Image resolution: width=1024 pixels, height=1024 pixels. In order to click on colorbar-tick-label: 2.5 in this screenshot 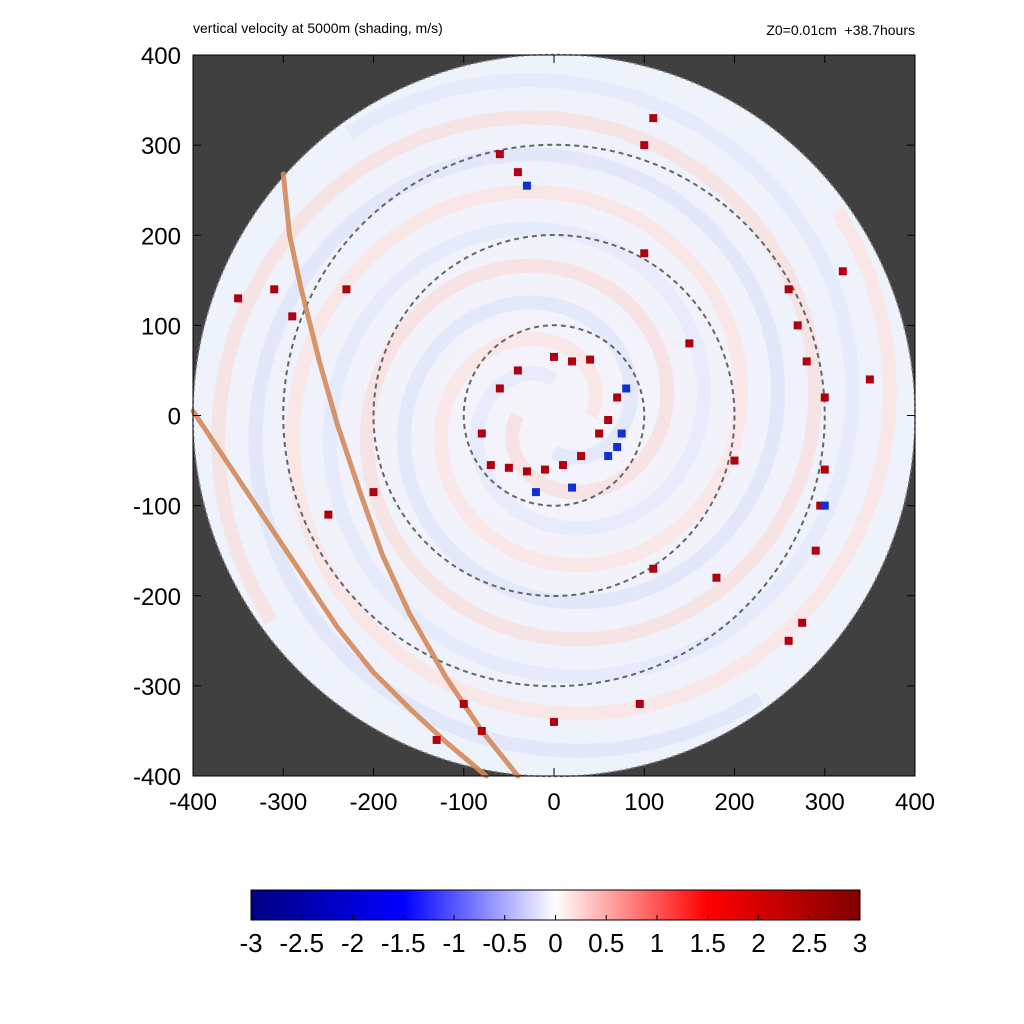, I will do `click(809, 943)`.